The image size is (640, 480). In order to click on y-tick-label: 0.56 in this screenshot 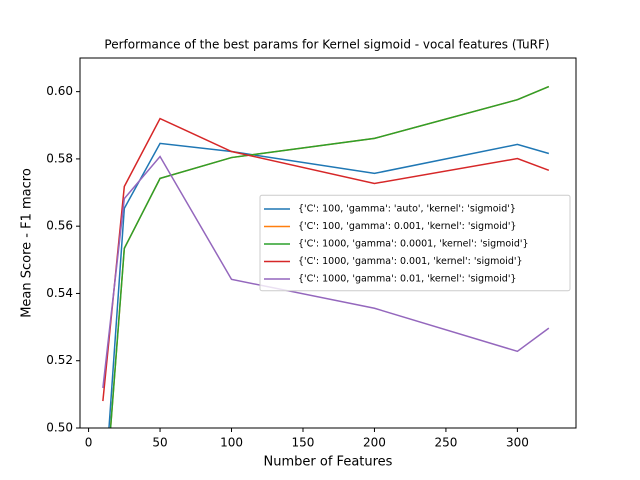, I will do `click(59, 226)`.